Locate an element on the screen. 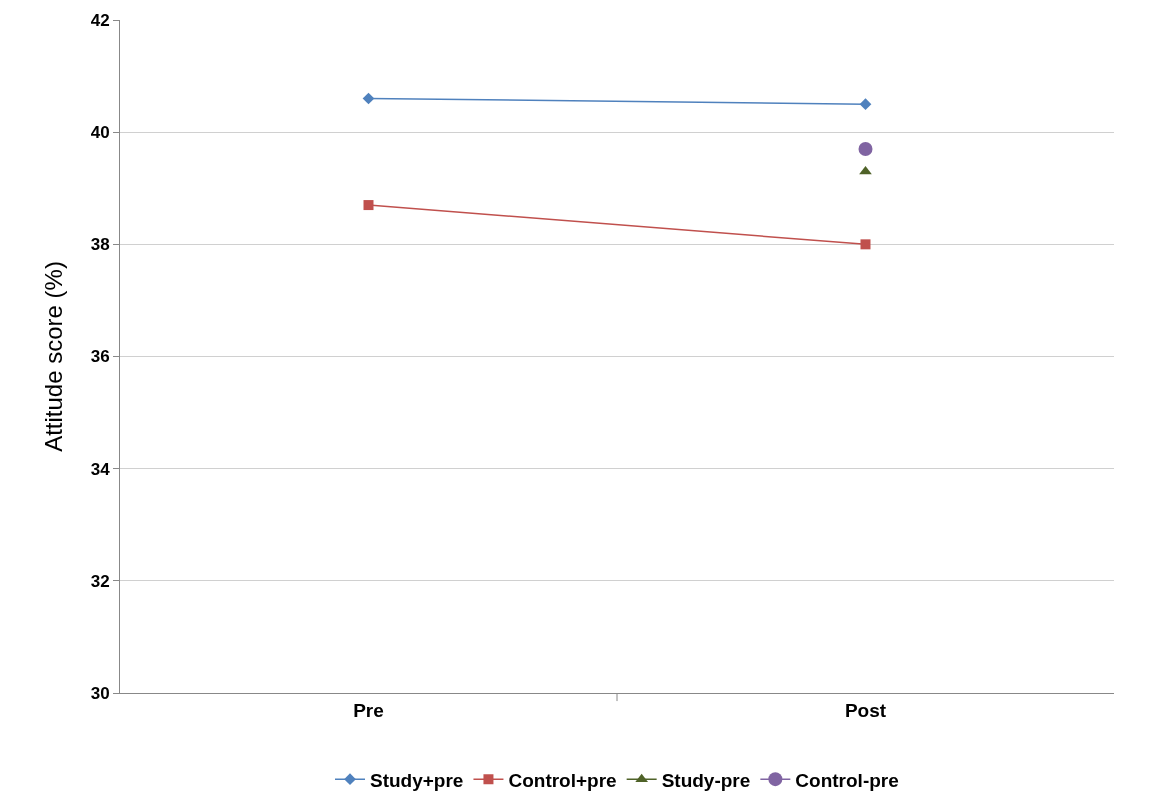 The width and height of the screenshot is (1154, 810). y-tick-label: 42 is located at coordinates (100, 20).